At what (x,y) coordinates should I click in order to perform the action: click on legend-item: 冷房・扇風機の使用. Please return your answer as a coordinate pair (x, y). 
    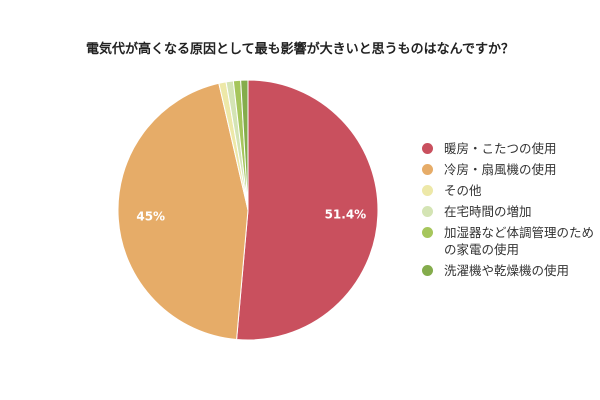
    Looking at the image, I should click on (510, 169).